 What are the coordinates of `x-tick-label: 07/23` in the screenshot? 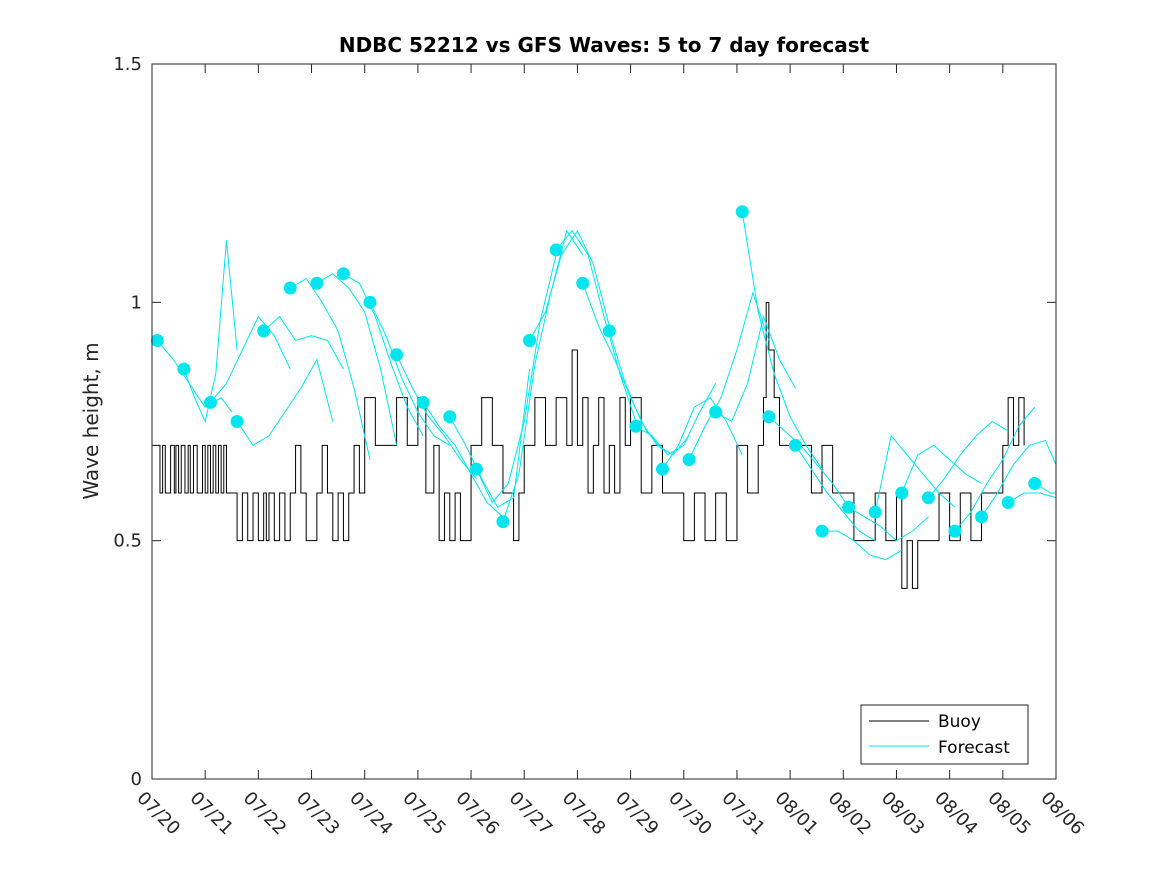 It's located at (318, 814).